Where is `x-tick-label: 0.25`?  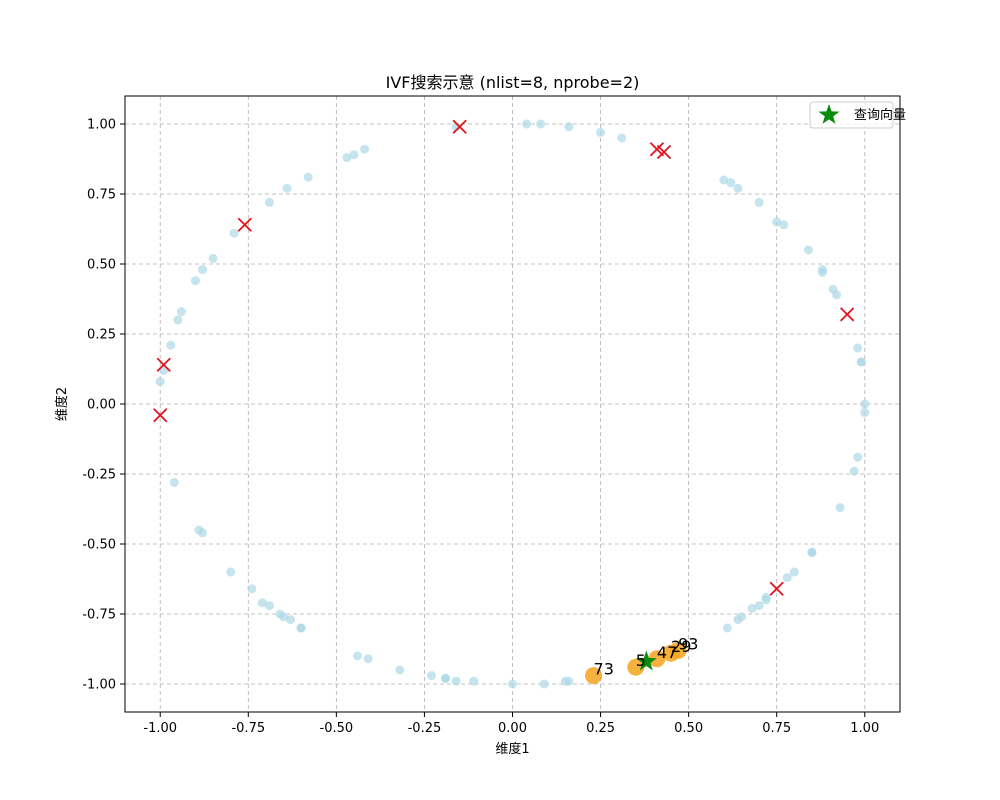 x-tick-label: 0.25 is located at coordinates (600, 728).